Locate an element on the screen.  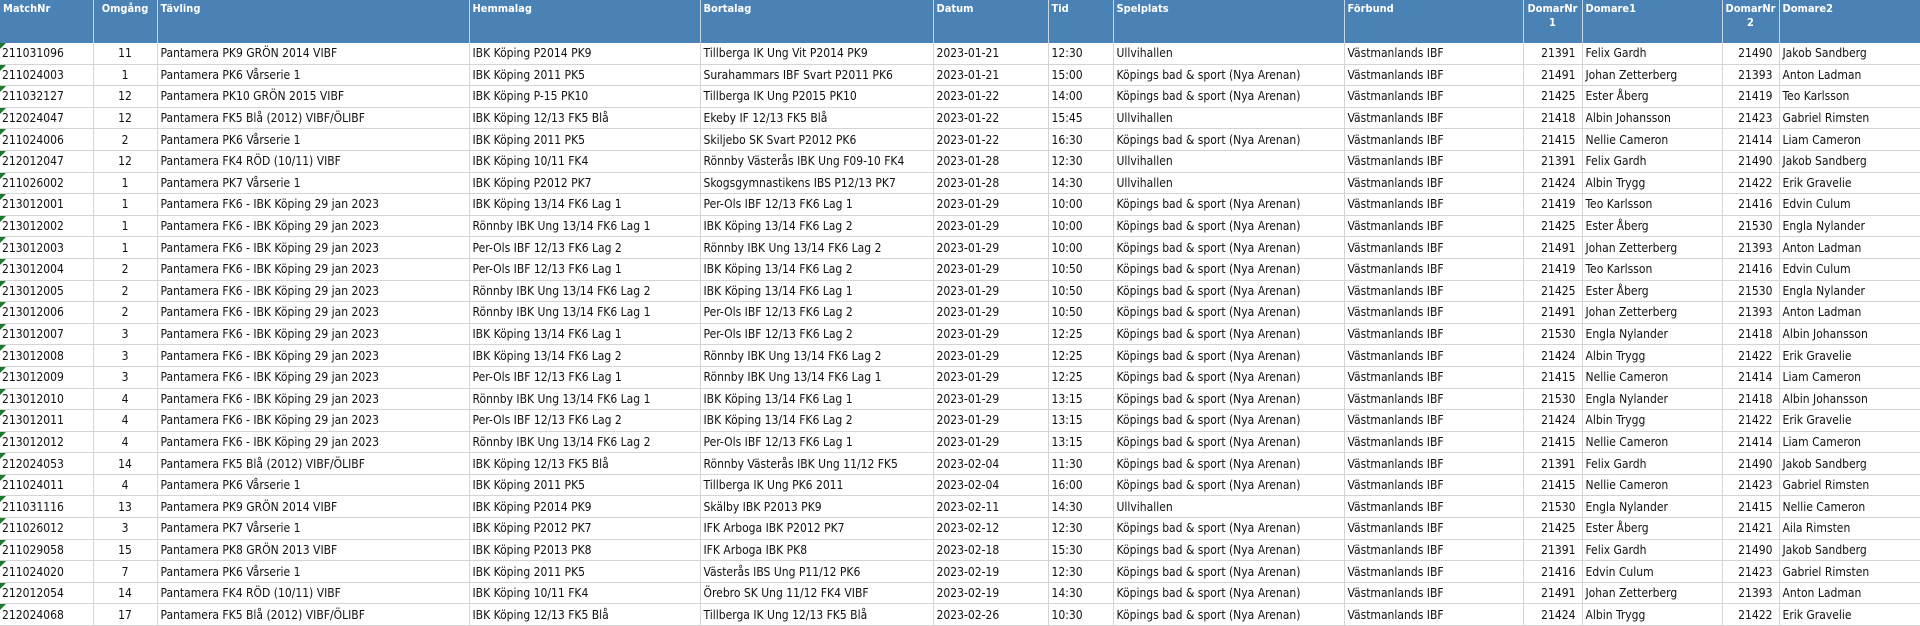
cell-domare2: Erik Gravelie is located at coordinates (1849, 355).